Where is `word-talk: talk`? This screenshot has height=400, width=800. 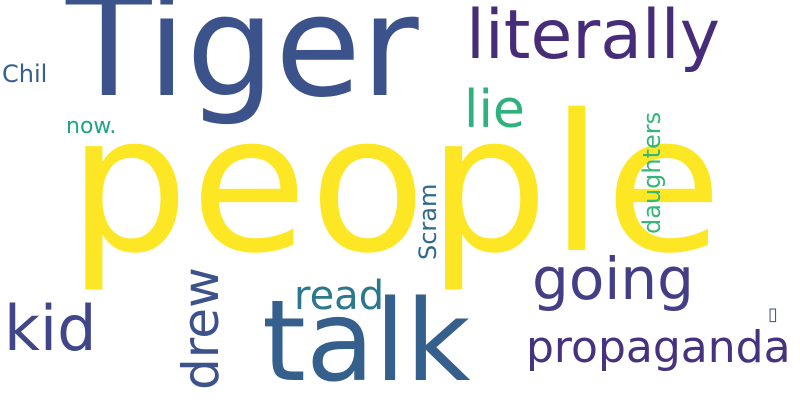 word-talk: talk is located at coordinates (366, 338).